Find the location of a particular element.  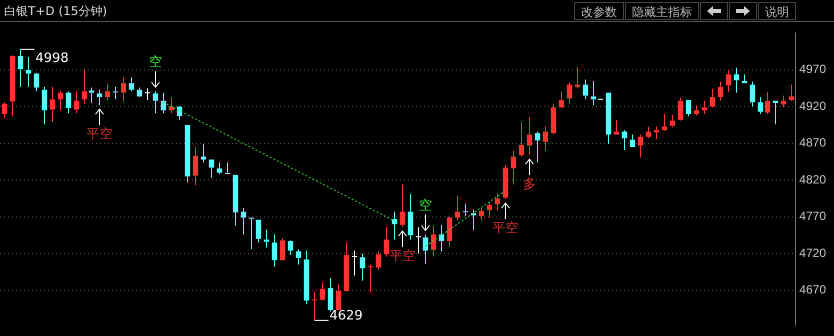

text: 改参数 is located at coordinates (599, 11).